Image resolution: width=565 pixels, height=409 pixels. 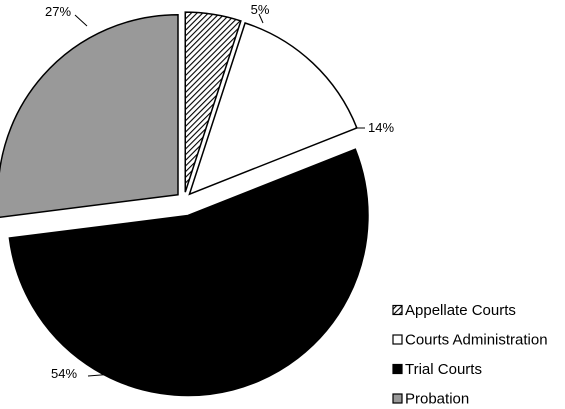 I want to click on legend-label-courts-administration: Courts Administration, so click(x=476, y=340).